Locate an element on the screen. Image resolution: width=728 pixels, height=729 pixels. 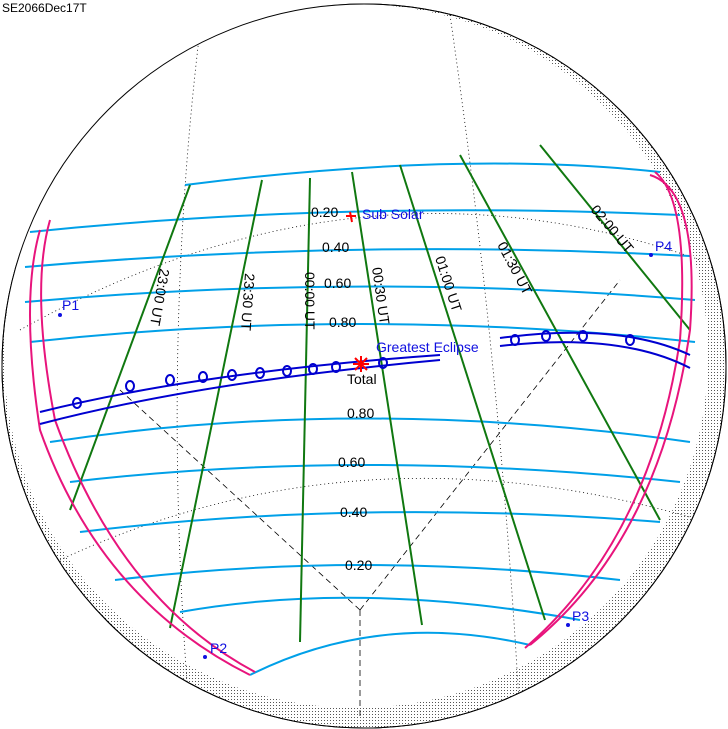
p2-label: P2 is located at coordinates (218, 648).